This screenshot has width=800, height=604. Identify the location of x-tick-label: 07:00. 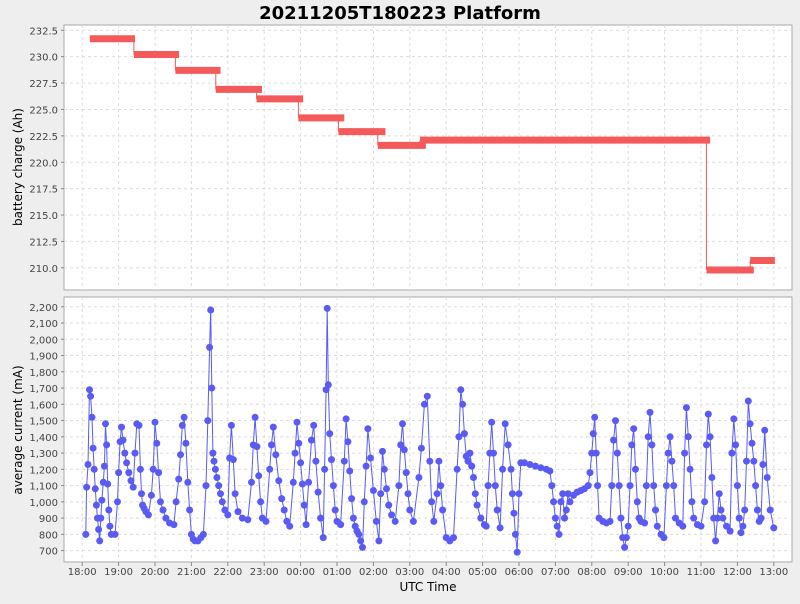
(555, 572).